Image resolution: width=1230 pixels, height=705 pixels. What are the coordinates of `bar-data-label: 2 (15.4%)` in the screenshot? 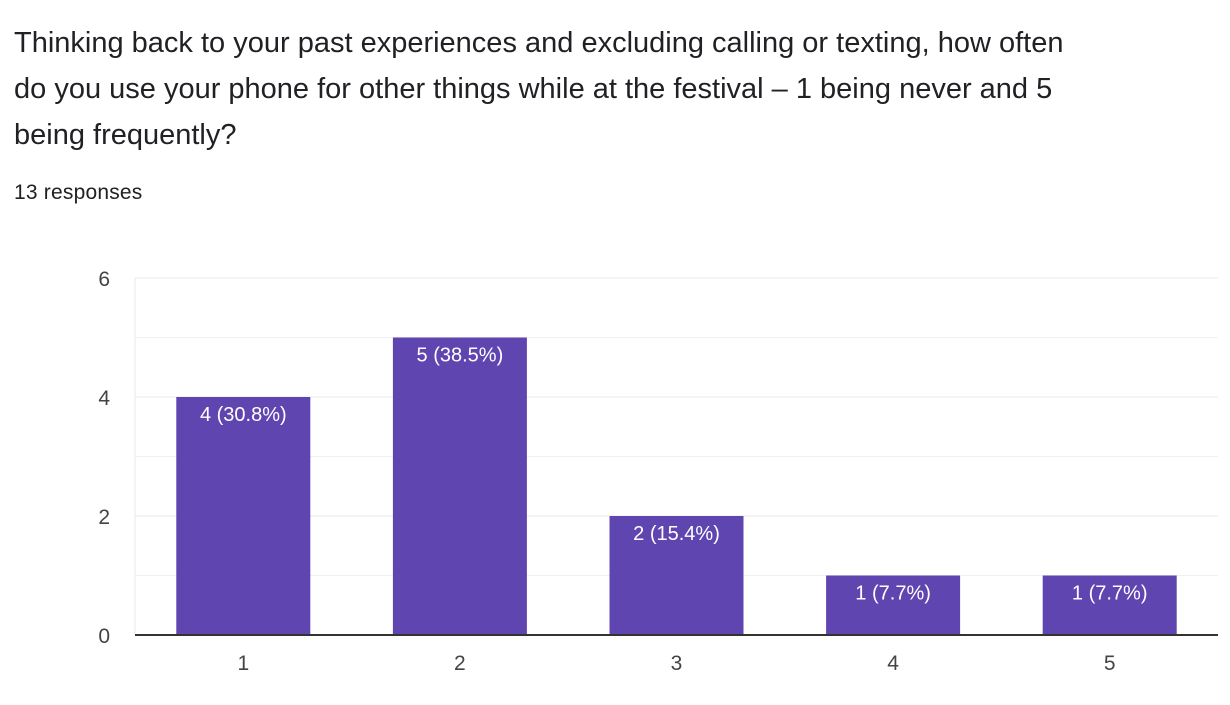 It's located at (676, 534).